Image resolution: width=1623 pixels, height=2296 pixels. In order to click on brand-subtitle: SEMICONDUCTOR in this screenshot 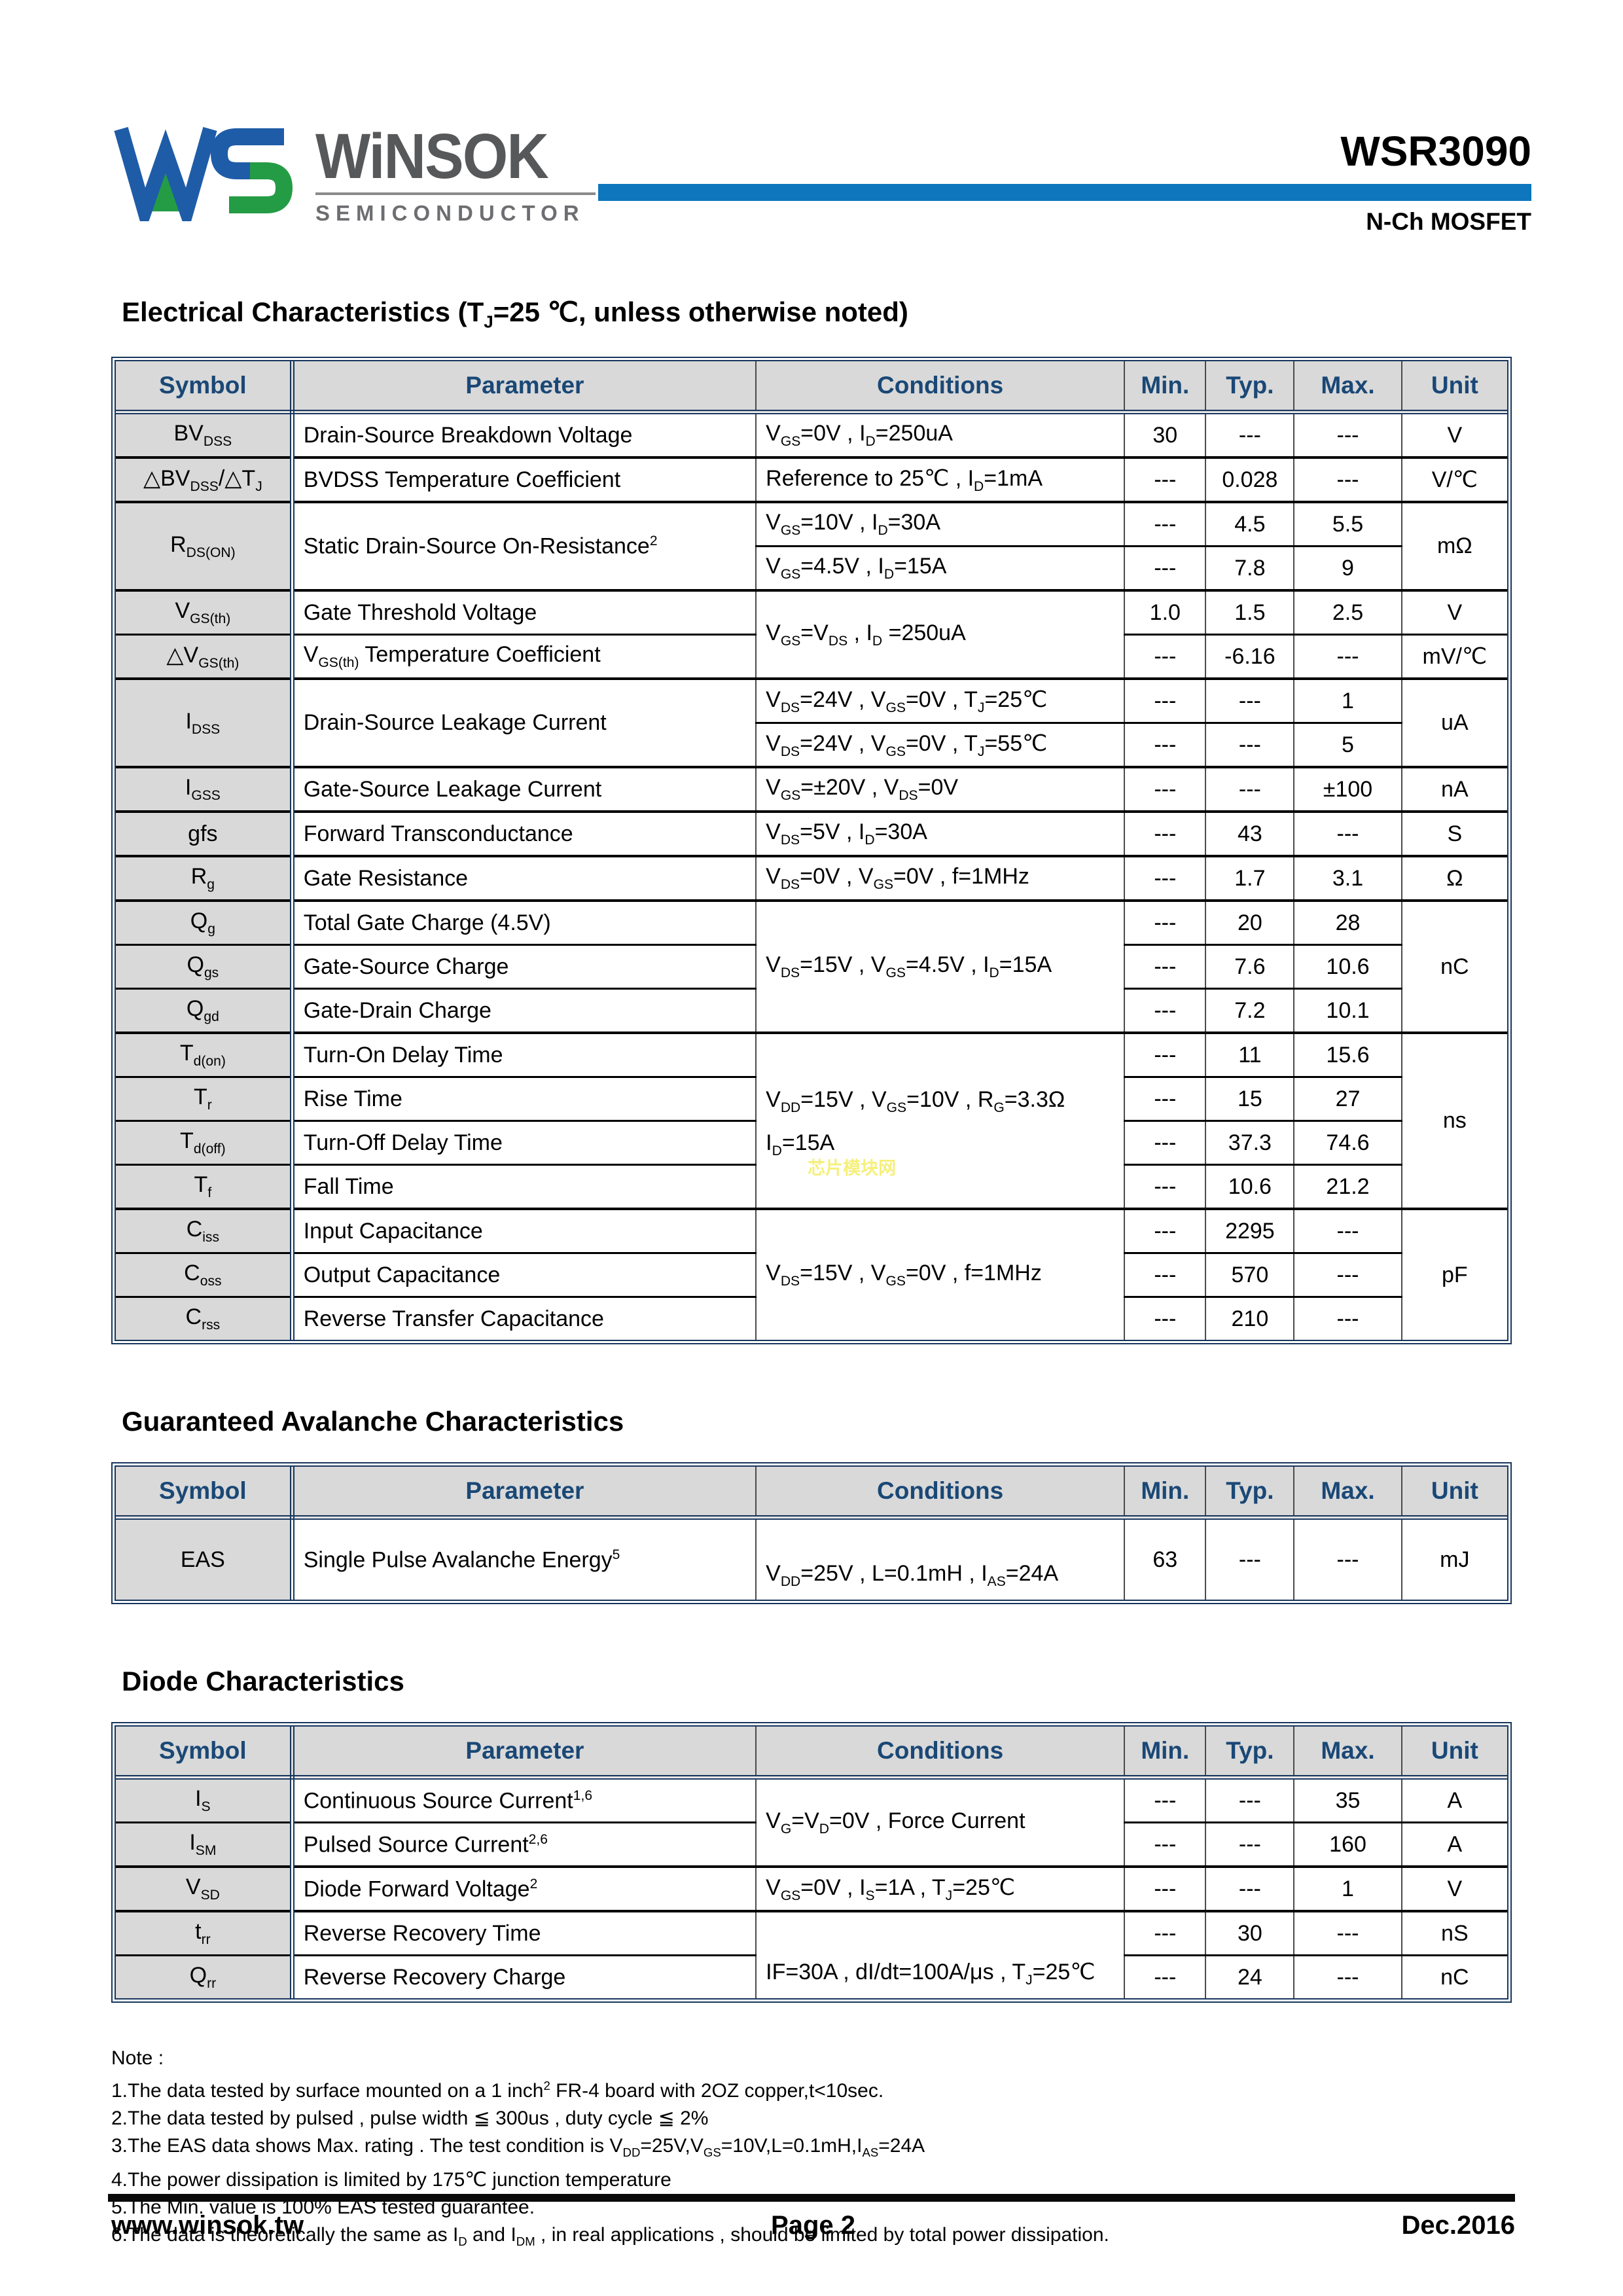, I will do `click(450, 213)`.